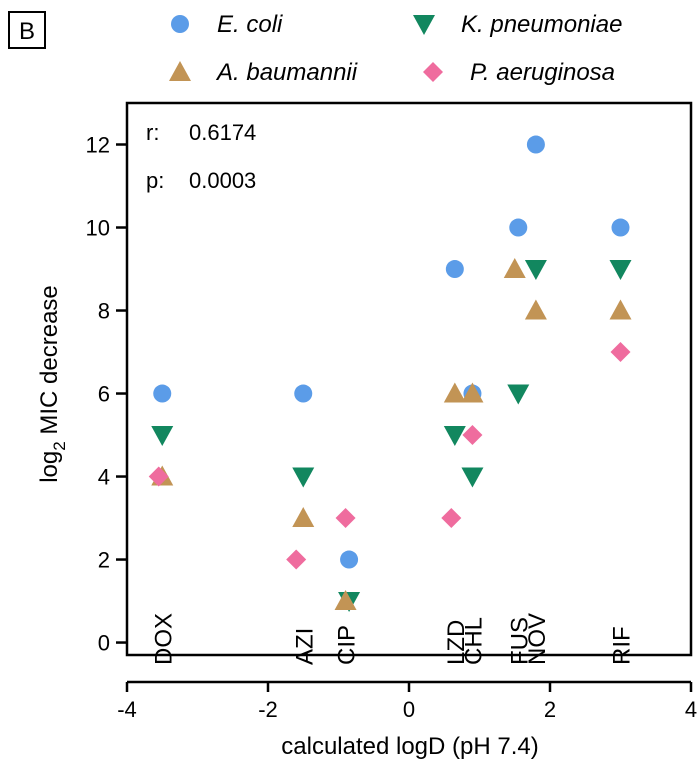 The width and height of the screenshot is (699, 765). I want to click on panel-label: B, so click(27, 31).